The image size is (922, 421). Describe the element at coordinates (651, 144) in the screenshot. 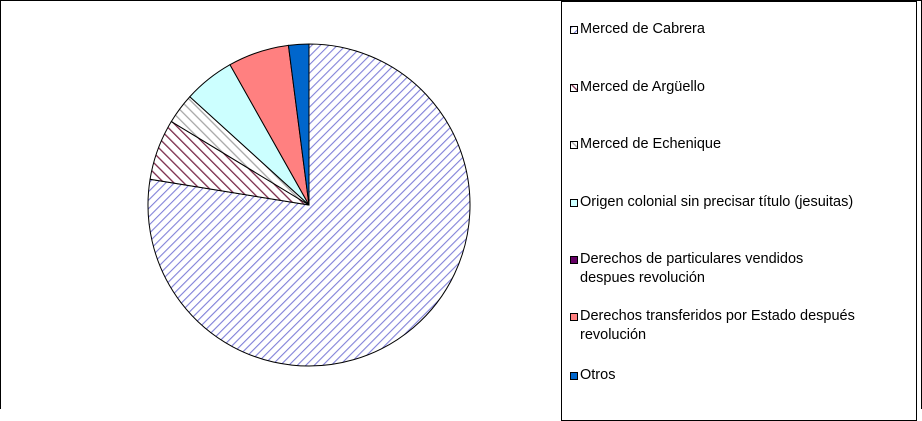

I see `legend-label: Merced de Echenique` at that location.